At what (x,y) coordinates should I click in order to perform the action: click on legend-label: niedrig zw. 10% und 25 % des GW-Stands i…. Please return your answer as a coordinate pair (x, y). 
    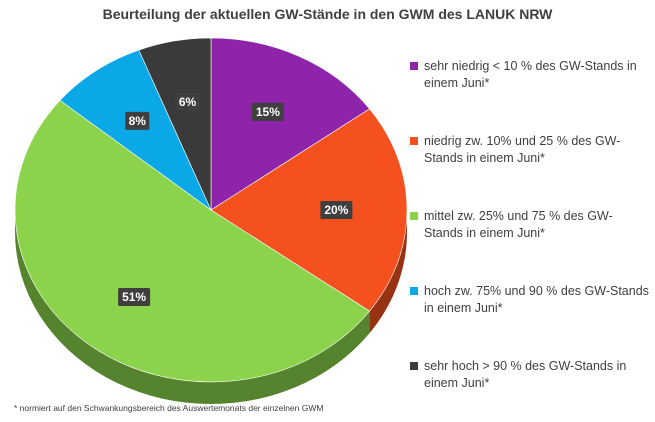
    Looking at the image, I should click on (522, 149).